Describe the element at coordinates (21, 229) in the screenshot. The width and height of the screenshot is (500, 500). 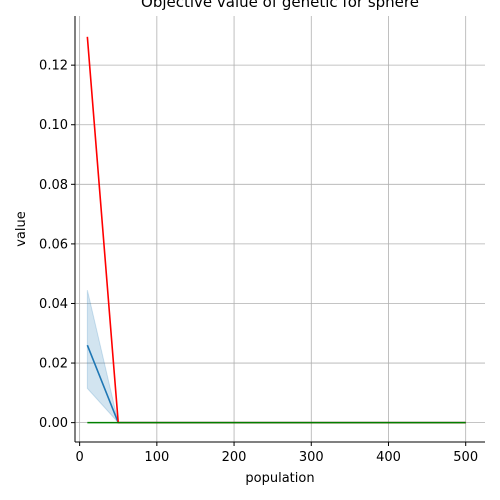
I see `y-axis-label: value` at that location.